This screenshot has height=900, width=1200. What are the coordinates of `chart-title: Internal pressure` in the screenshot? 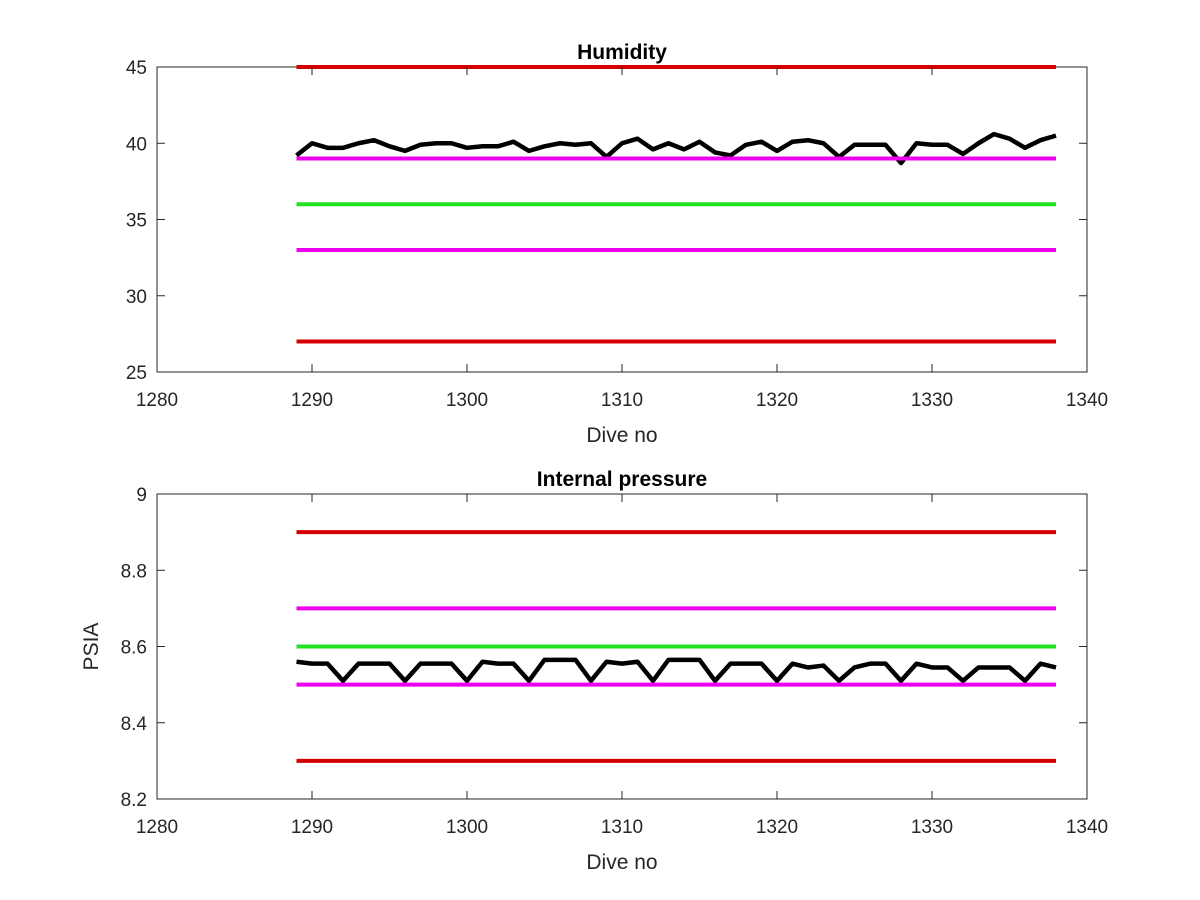 It's located at (622, 479).